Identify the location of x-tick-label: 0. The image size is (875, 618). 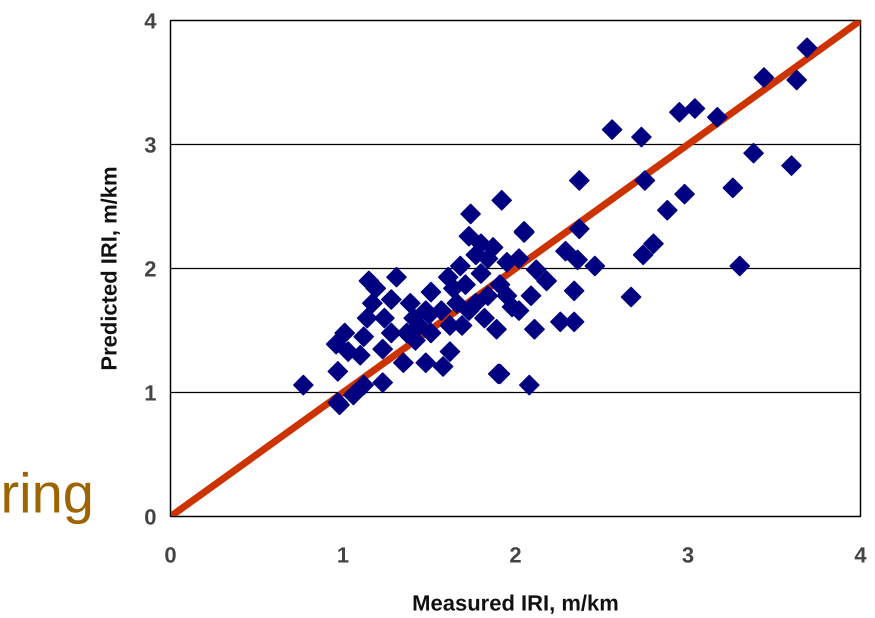
(170, 555).